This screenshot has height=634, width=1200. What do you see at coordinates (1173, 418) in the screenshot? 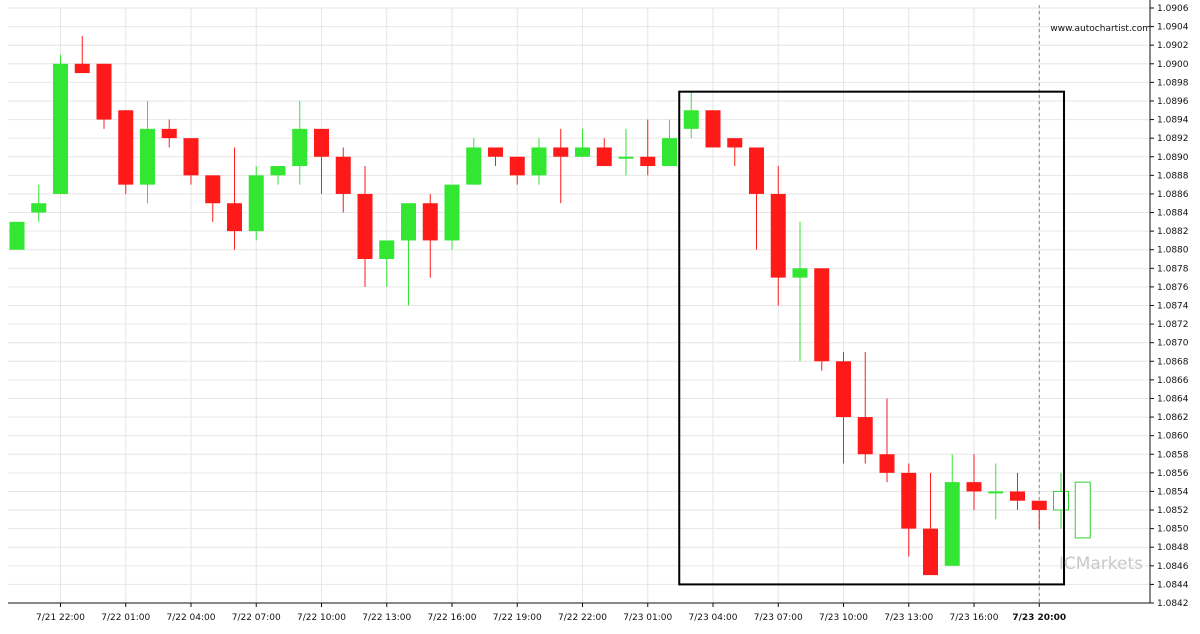
I see `y-tick-label: 1.0862` at bounding box center [1173, 418].